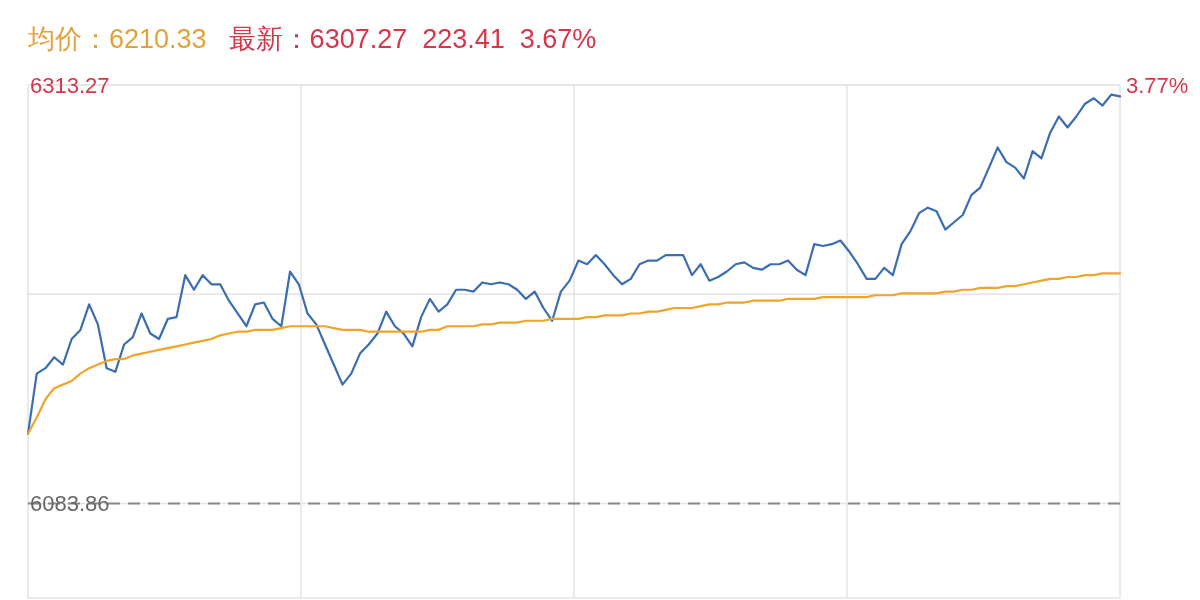  What do you see at coordinates (412, 39) in the screenshot?
I see `text: 最新：6307.27 223.41 3.67%` at bounding box center [412, 39].